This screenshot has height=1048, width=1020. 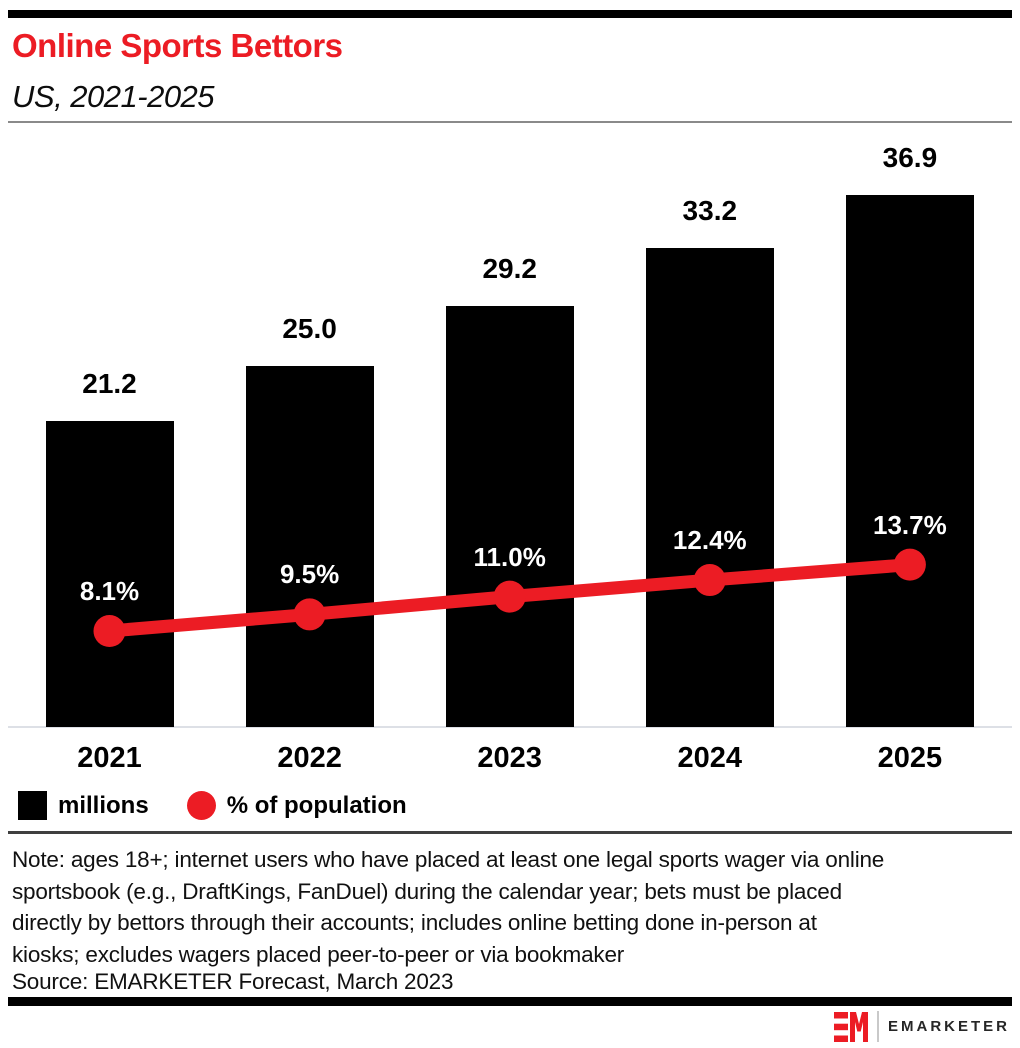 I want to click on note-divider, so click(x=510, y=832).